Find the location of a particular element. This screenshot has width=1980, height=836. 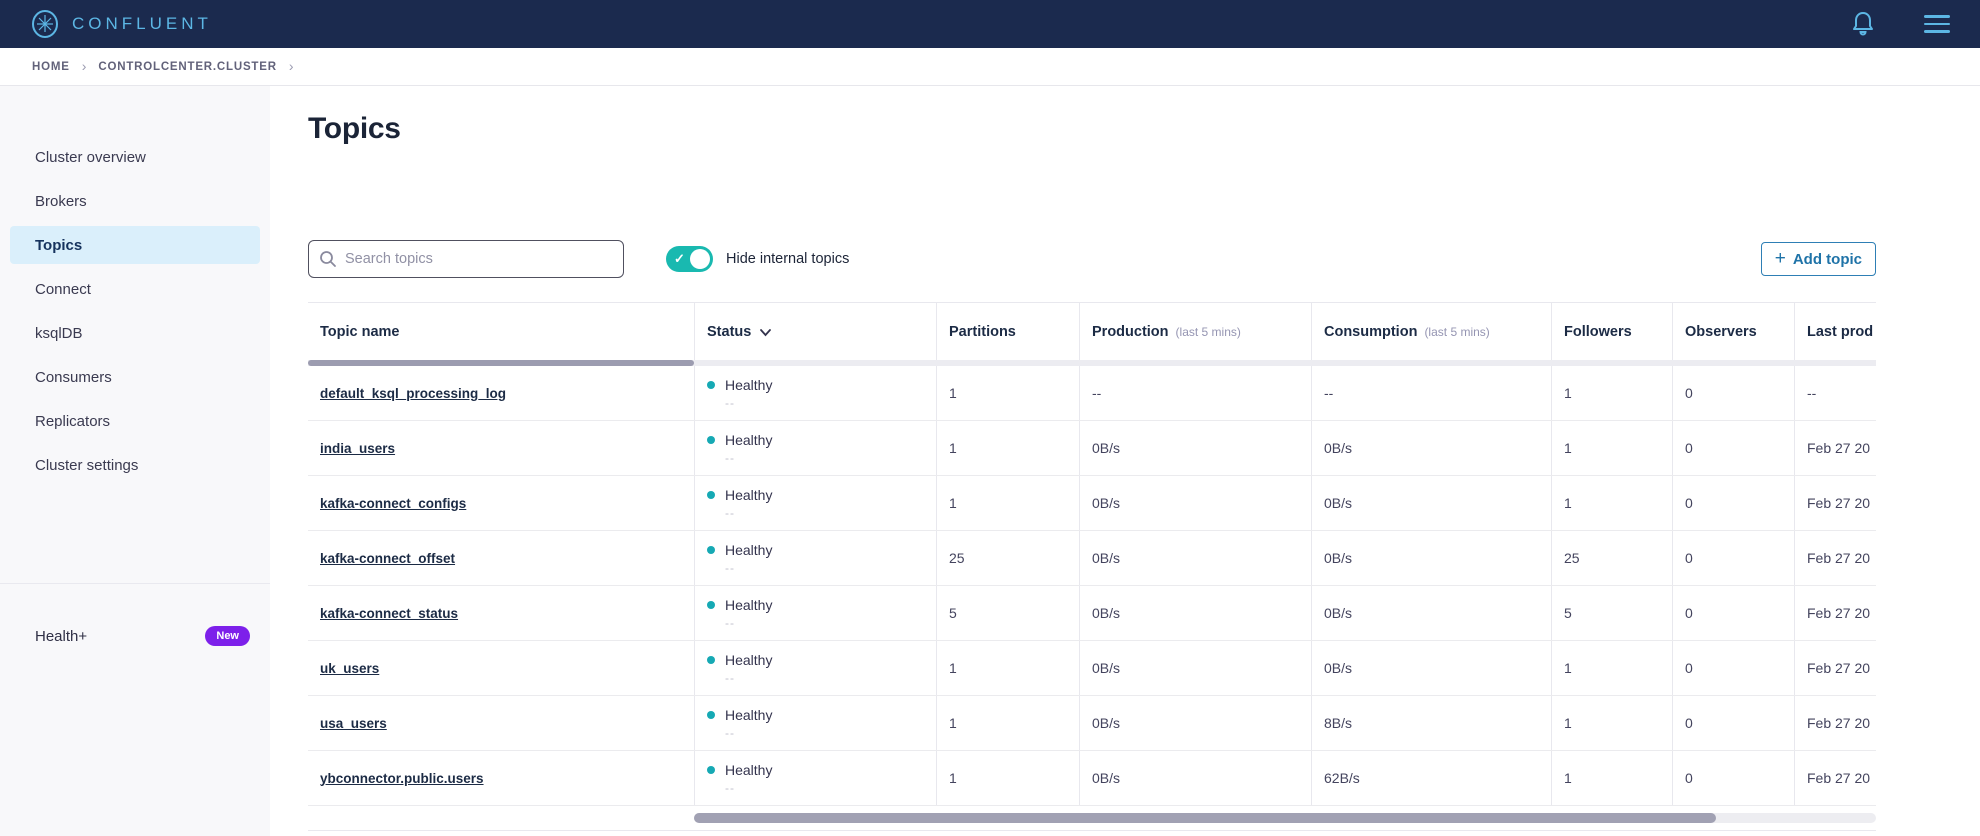

search-topics-input is located at coordinates (484, 259).